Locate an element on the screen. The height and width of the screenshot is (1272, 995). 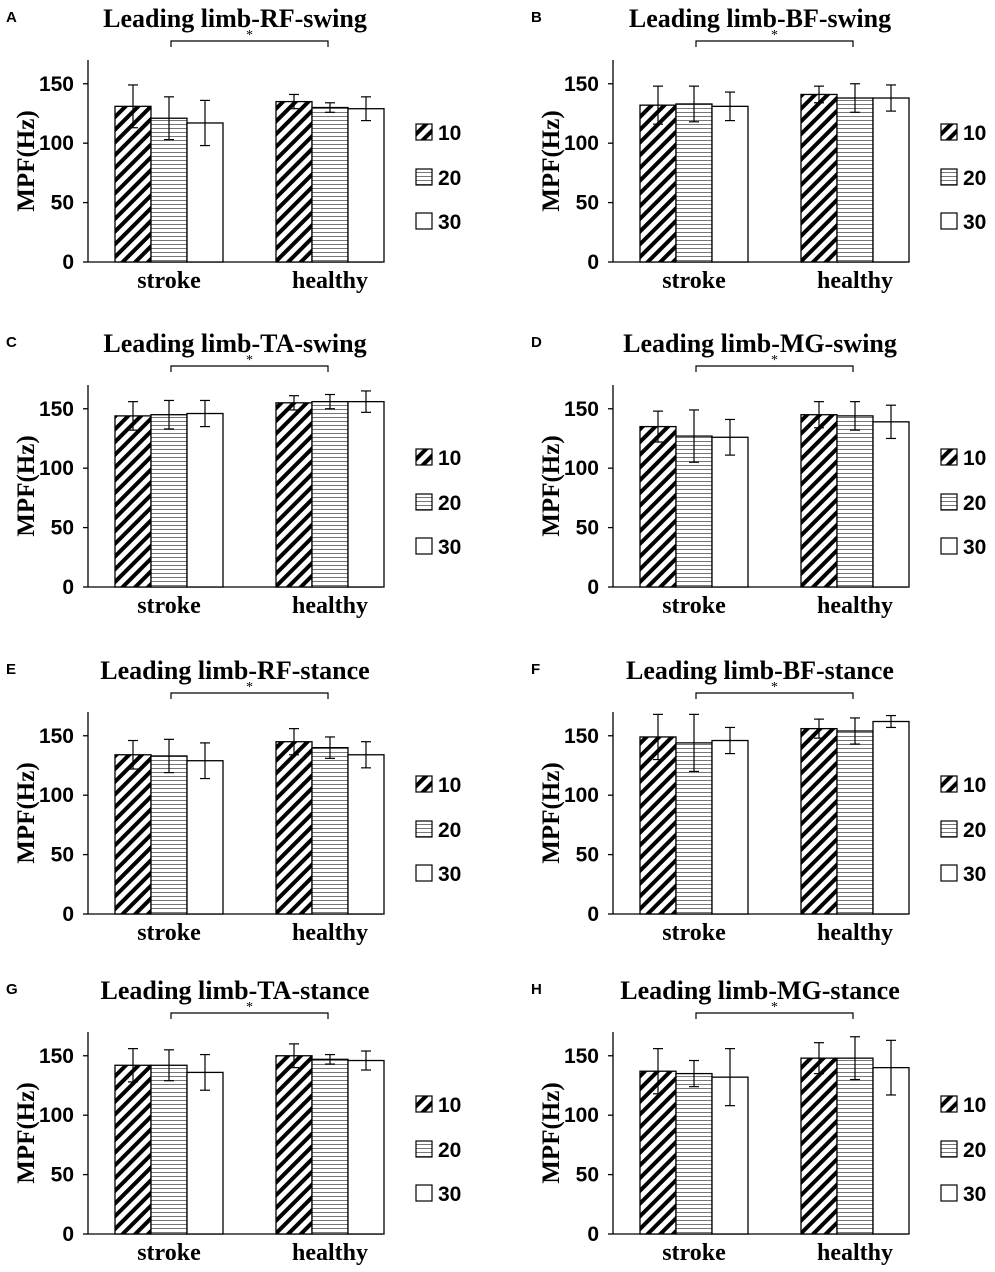
panel-letter: D is located at coordinates (536, 342).